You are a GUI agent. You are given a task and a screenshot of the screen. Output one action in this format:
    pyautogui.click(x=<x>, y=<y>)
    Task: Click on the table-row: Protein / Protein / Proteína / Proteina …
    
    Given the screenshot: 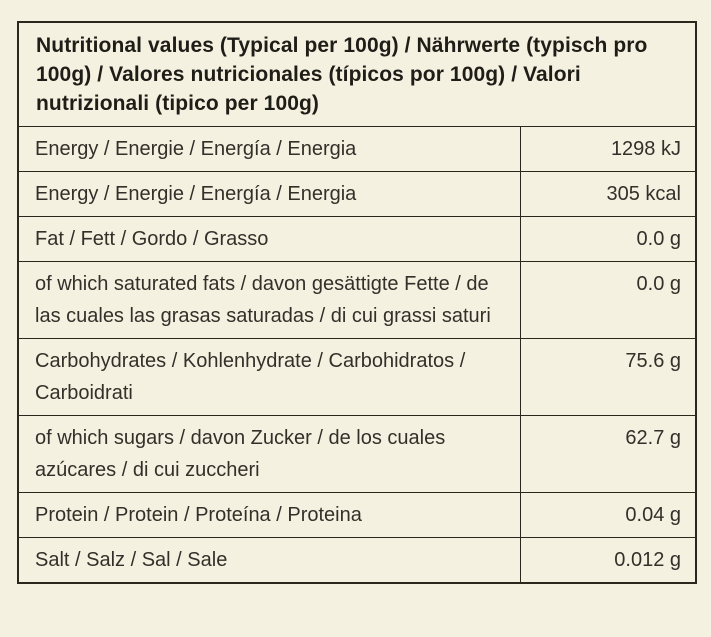 What is the action you would take?
    pyautogui.click(x=357, y=514)
    